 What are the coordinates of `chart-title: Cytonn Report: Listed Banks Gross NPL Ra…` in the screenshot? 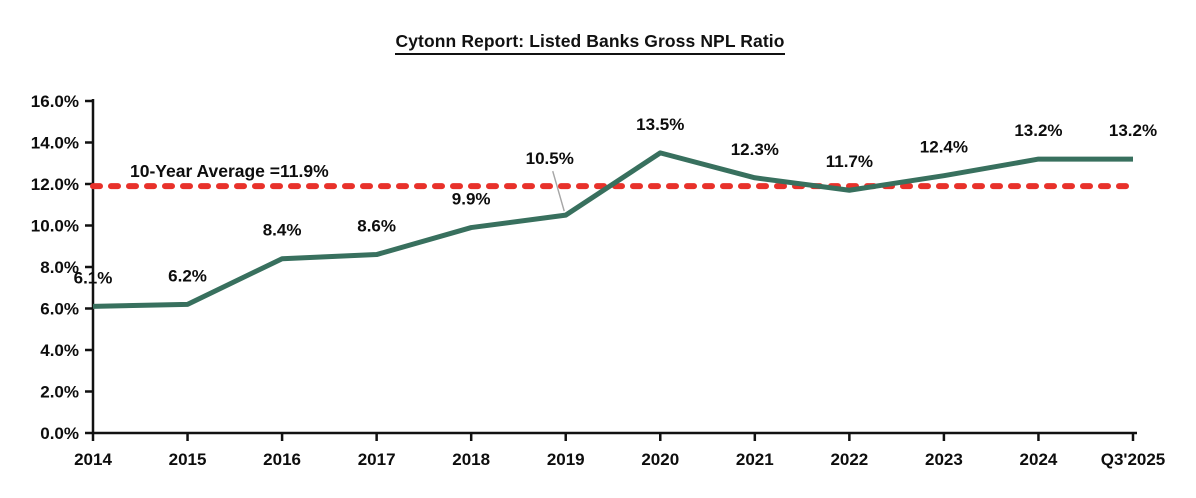 It's located at (590, 43).